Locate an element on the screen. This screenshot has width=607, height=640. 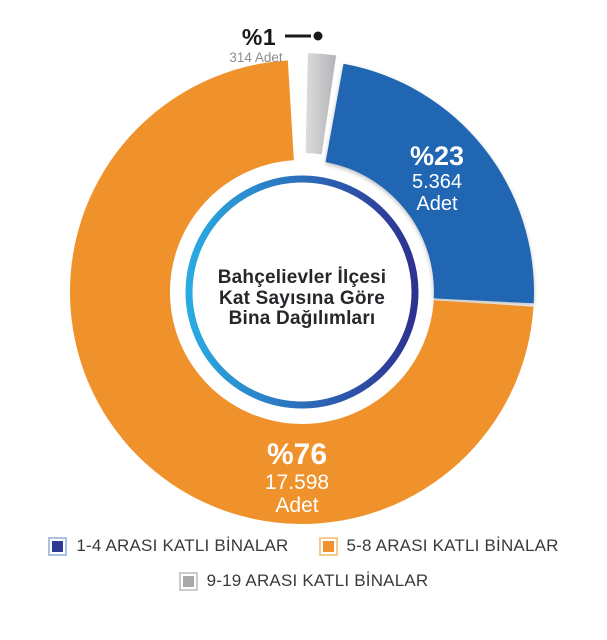
legend-label-5-8: 5-8 ARASI KATLI BİNALAR is located at coordinates (452, 545).